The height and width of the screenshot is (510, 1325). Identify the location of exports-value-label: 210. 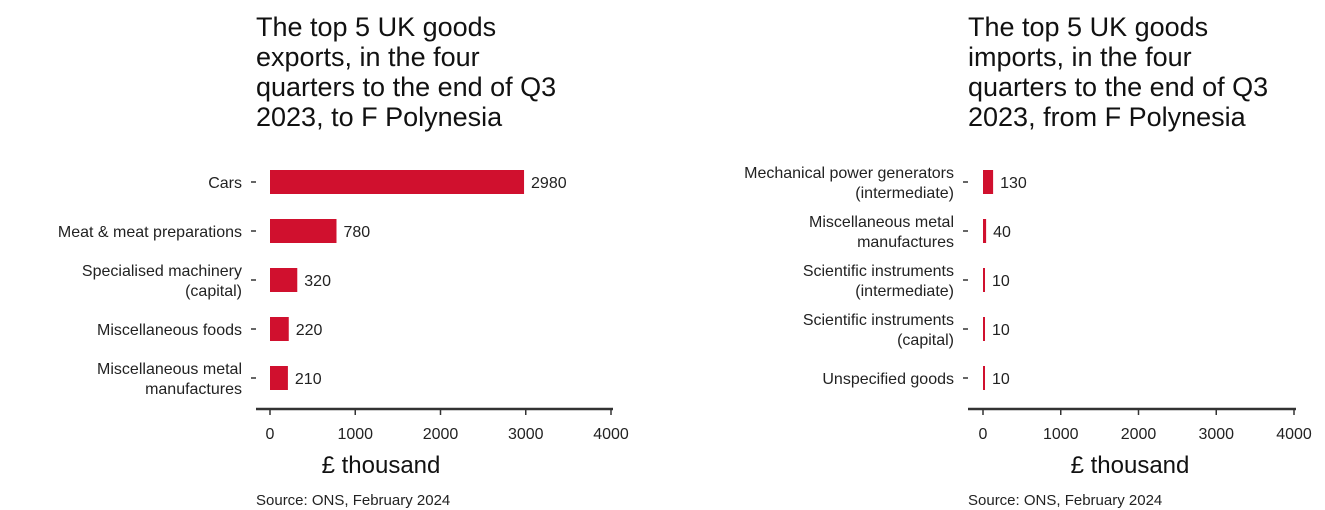
(308, 379).